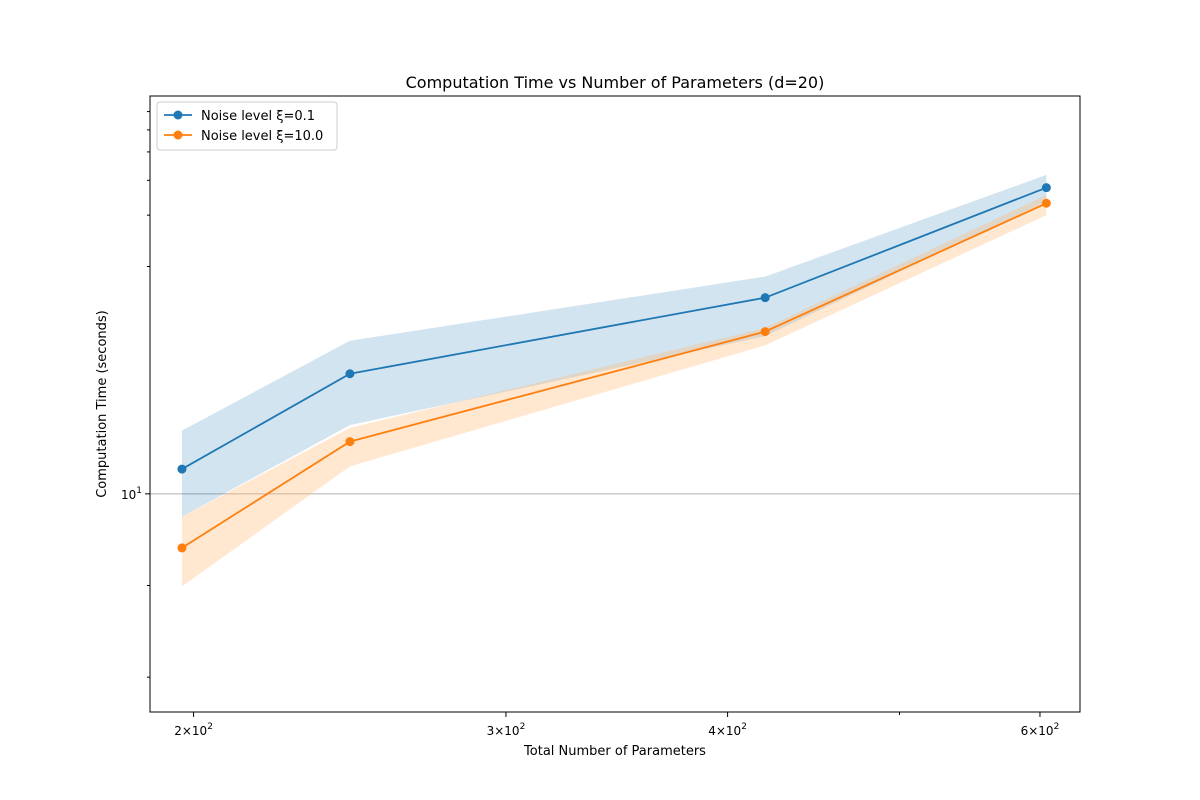 The image size is (1200, 800). Describe the element at coordinates (131, 494) in the screenshot. I see `y-tick-label: 101` at that location.